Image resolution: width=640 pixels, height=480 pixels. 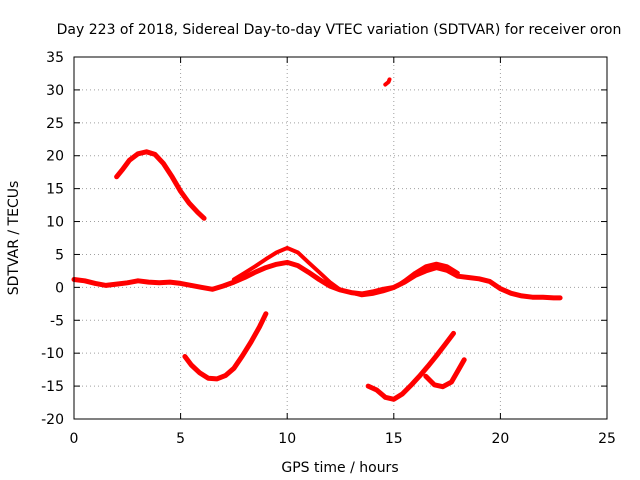 What do you see at coordinates (59, 288) in the screenshot?
I see `y-tick-label: 0` at bounding box center [59, 288].